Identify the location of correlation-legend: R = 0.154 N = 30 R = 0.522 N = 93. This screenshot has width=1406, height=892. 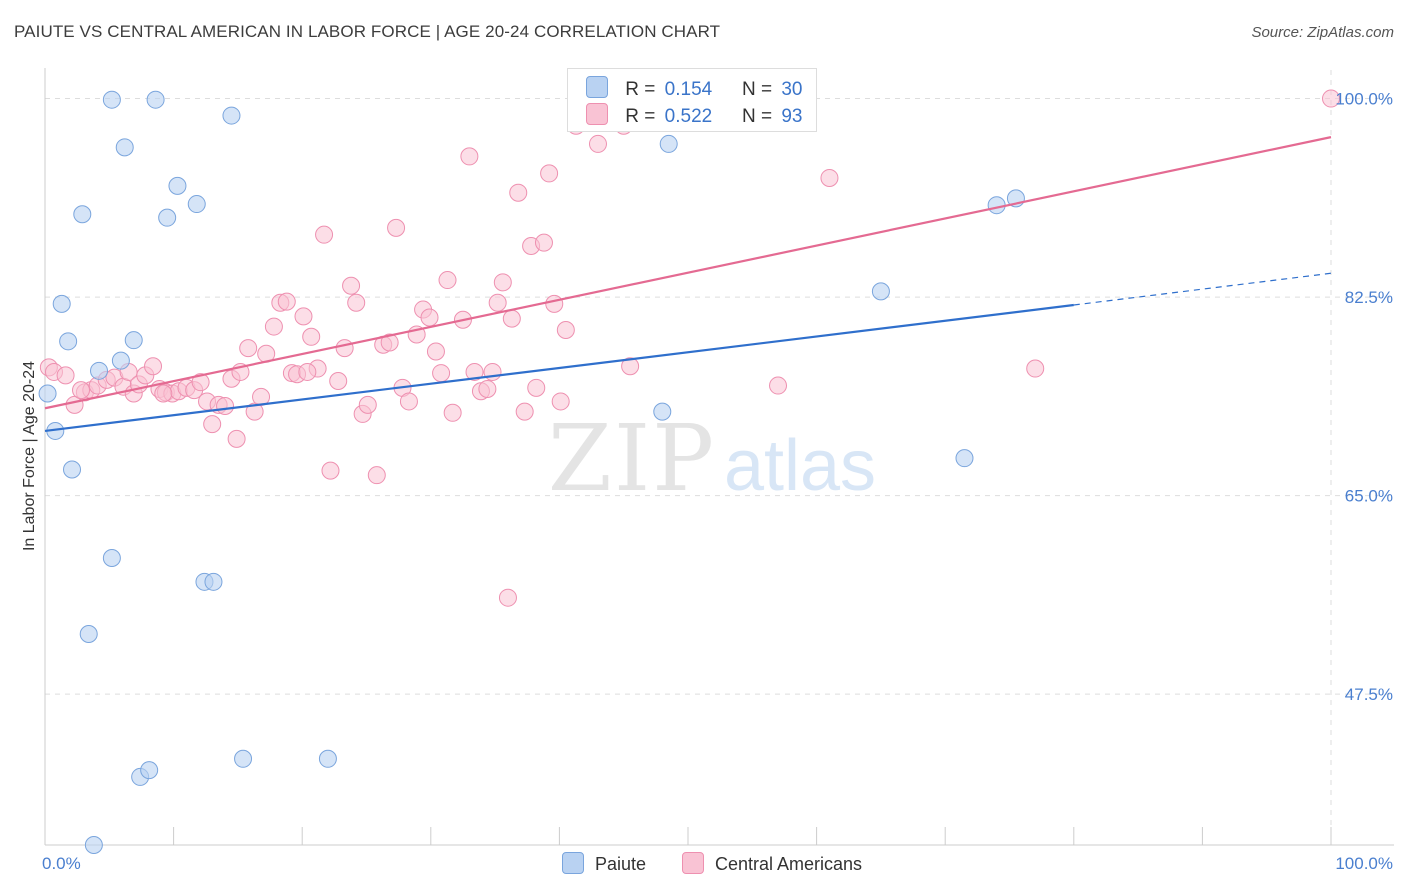
(692, 100).